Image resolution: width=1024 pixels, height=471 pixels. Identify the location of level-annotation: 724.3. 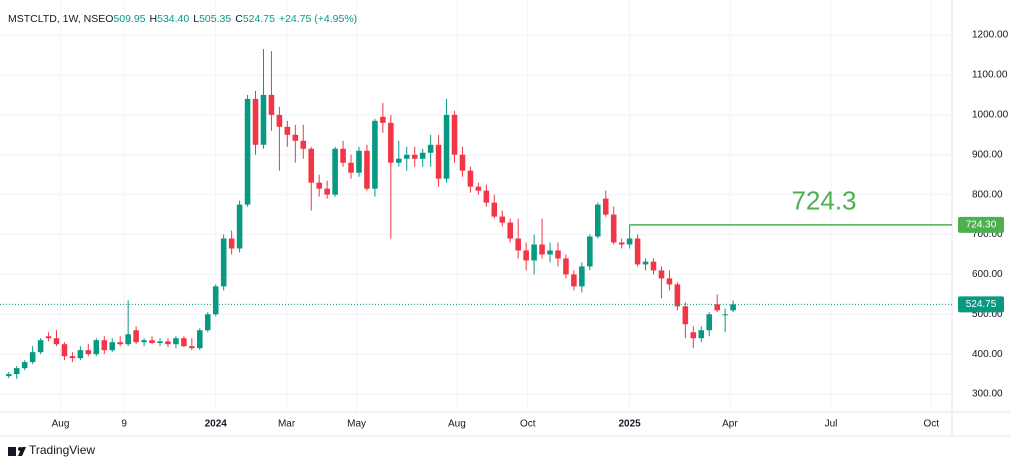
(823, 201).